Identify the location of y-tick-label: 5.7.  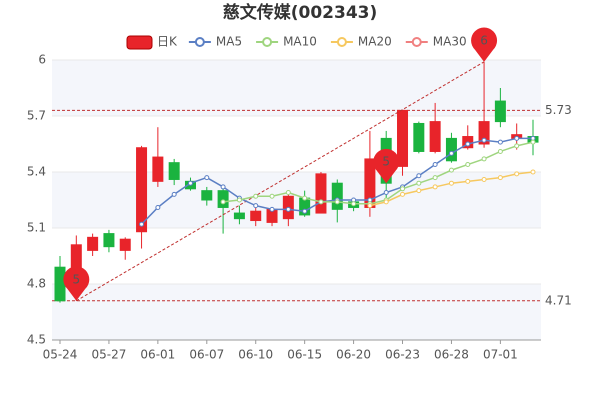
(36, 116).